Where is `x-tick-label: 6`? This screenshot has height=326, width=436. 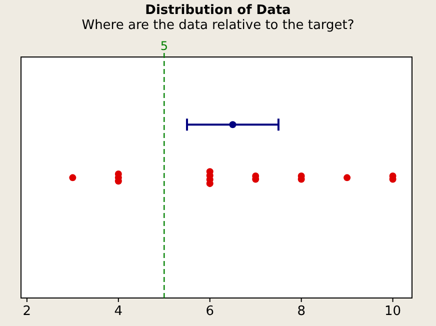
x-tick-label: 6 is located at coordinates (210, 311).